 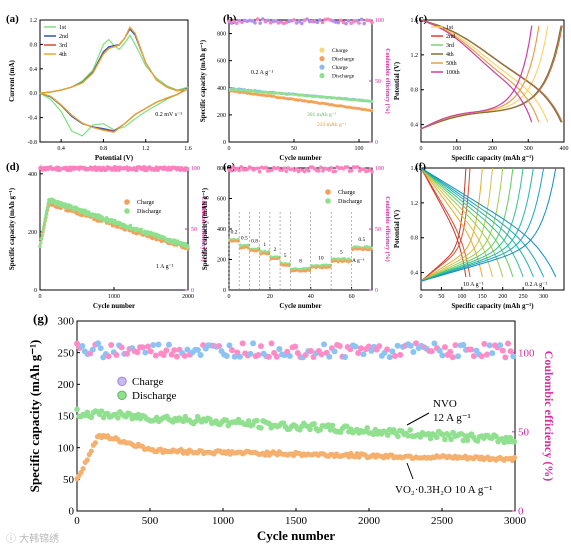 I want to click on rate-label: 5, so click(x=285, y=256).